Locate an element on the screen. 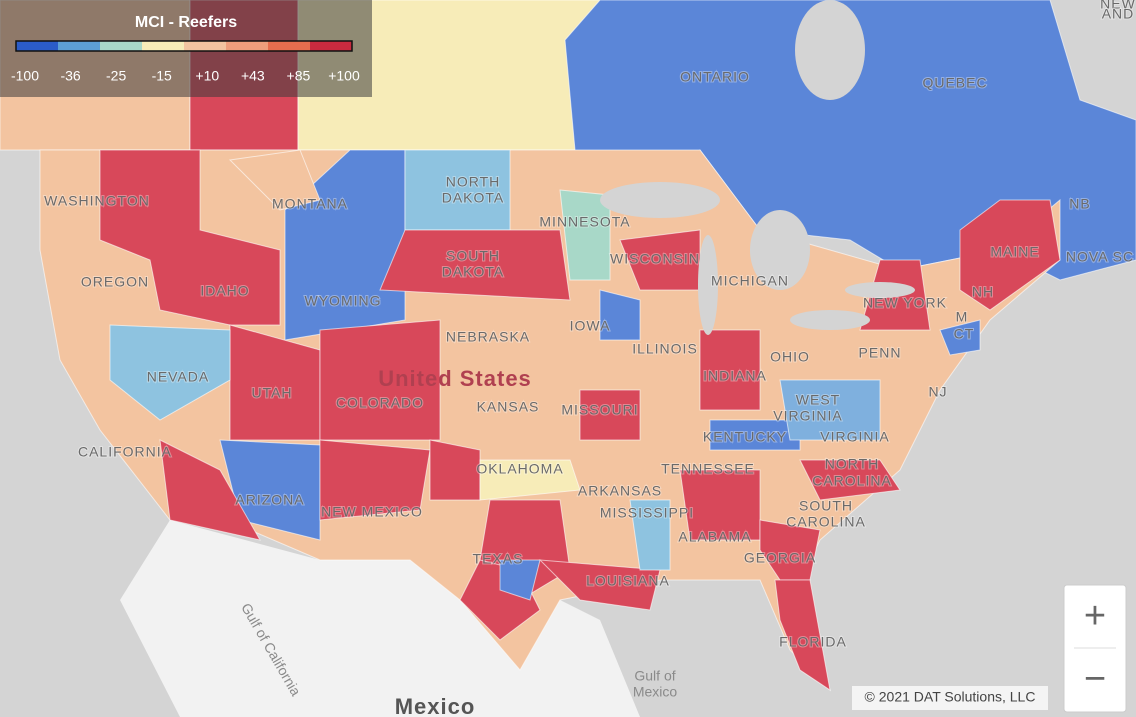 This screenshot has height=717, width=1136. attribution: © 2021 DAT Solutions, LLC is located at coordinates (950, 697).